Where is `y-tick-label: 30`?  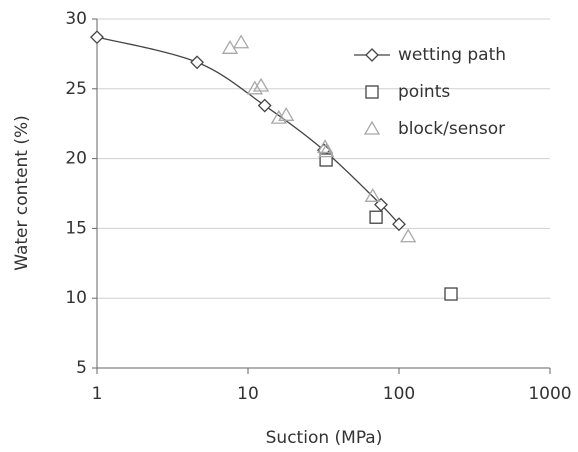 y-tick-label: 30 is located at coordinates (76, 19).